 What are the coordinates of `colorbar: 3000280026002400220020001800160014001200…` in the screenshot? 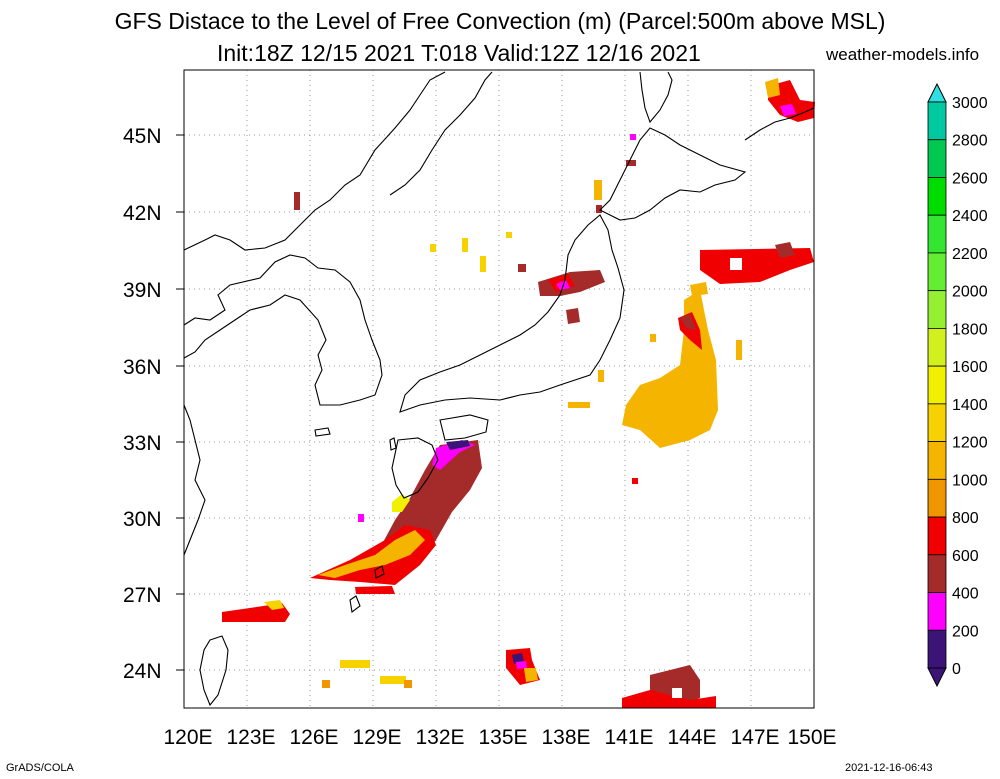 It's located at (957, 385).